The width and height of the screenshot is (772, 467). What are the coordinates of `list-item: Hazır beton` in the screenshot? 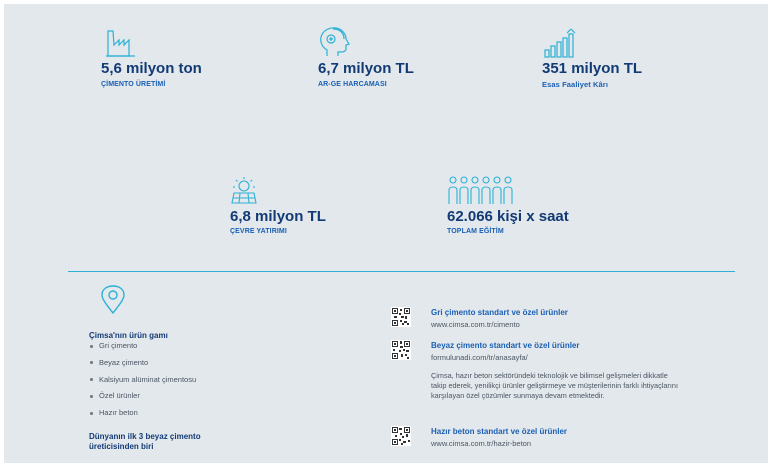 It's located at (142, 417).